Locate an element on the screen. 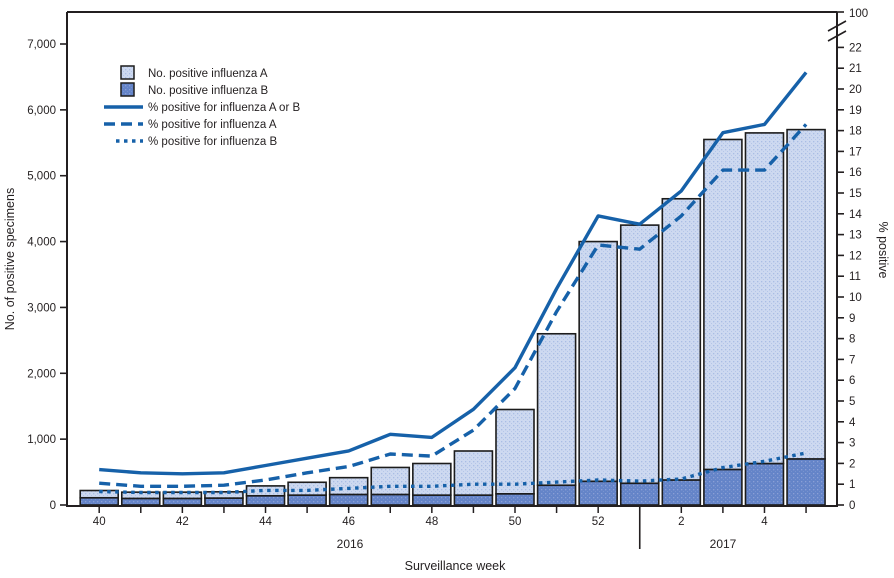 This screenshot has height=578, width=894. bar-week-45-influenza-b is located at coordinates (307, 500).